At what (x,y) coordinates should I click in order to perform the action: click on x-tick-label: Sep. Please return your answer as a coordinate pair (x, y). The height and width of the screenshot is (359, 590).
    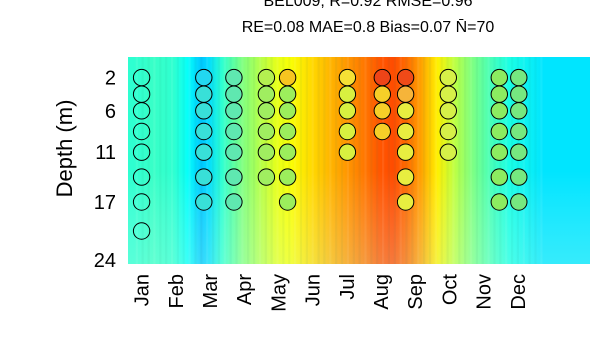
    Looking at the image, I should click on (416, 292).